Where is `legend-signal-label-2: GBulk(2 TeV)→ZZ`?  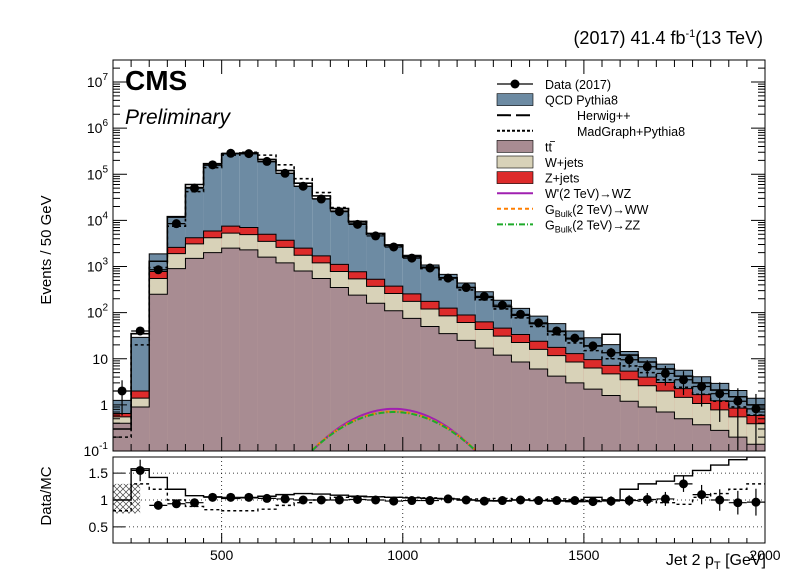
legend-signal-label-2: GBulk(2 TeV)→ZZ is located at coordinates (592, 226).